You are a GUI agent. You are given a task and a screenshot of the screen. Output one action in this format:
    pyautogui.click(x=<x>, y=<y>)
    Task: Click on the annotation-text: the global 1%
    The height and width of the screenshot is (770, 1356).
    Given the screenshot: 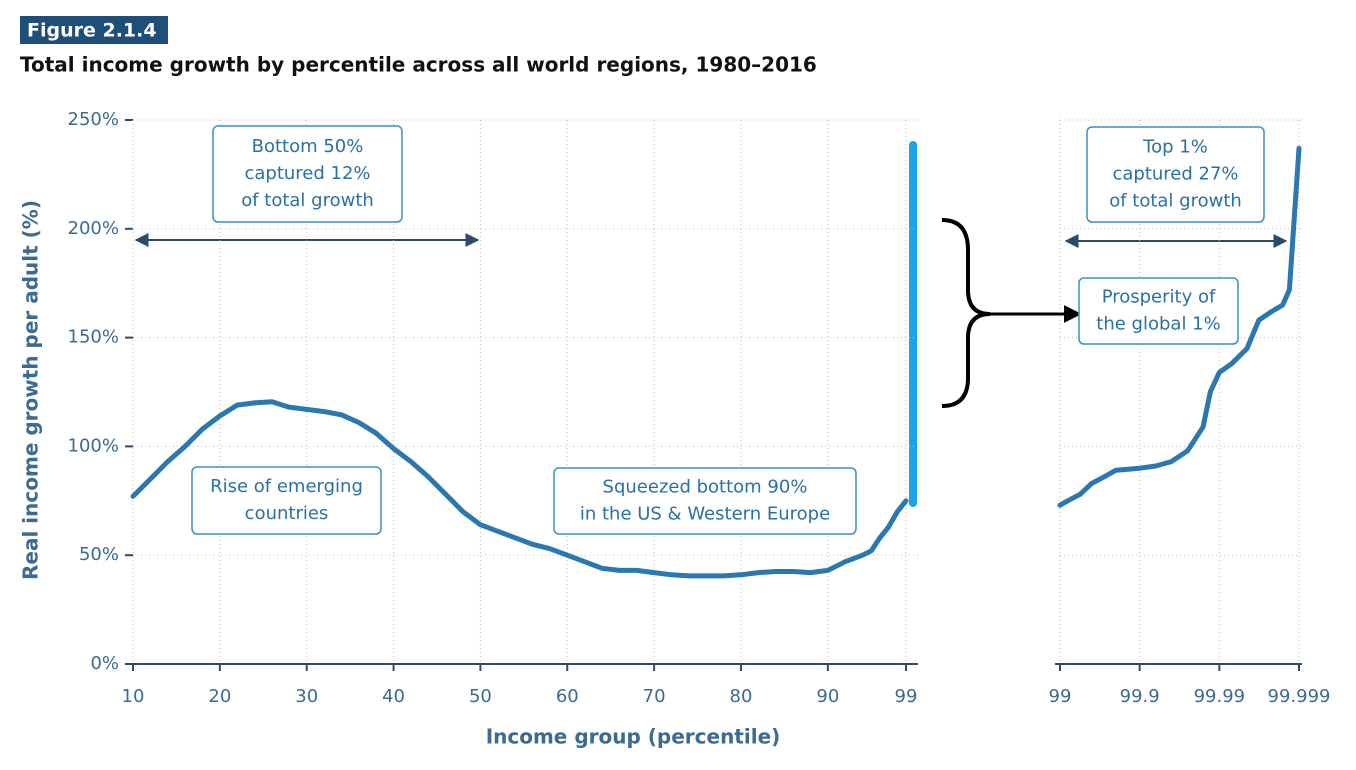 What is the action you would take?
    pyautogui.click(x=1158, y=324)
    